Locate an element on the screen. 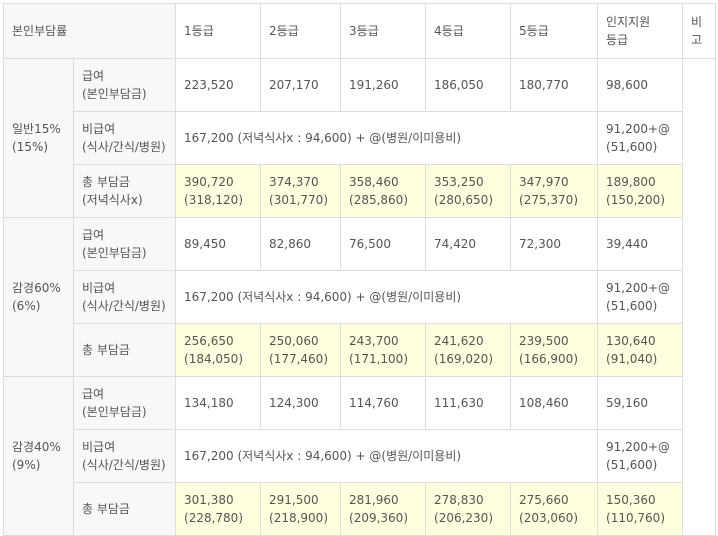  span-cell: 167,200 (저녁식사x : 94,600) + @(병원/이미용비) is located at coordinates (387, 297).